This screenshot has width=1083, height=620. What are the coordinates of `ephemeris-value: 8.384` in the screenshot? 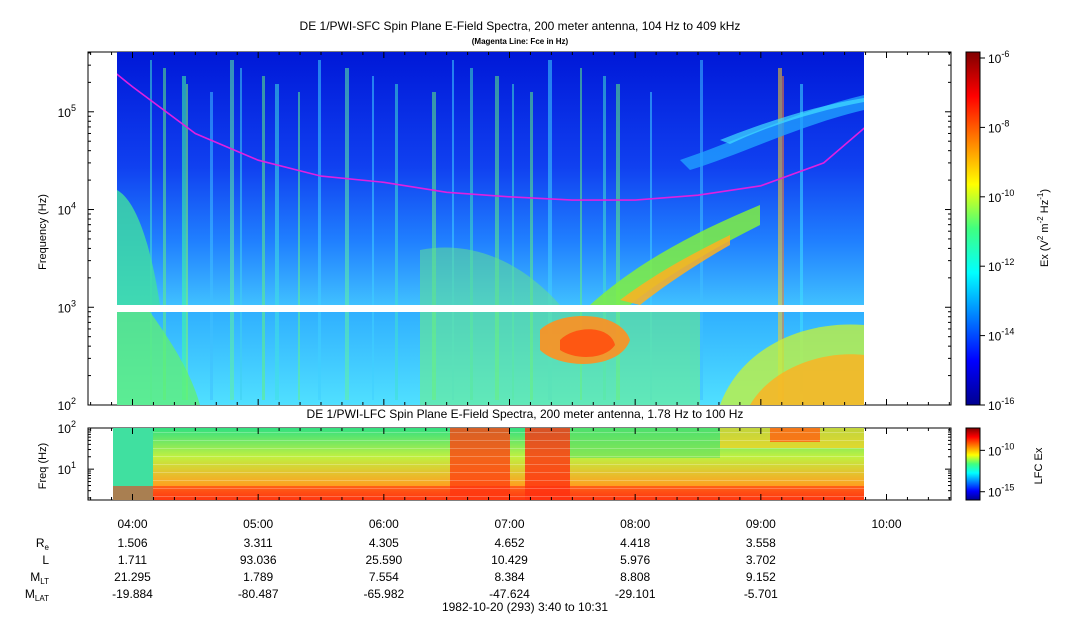 It's located at (509, 577).